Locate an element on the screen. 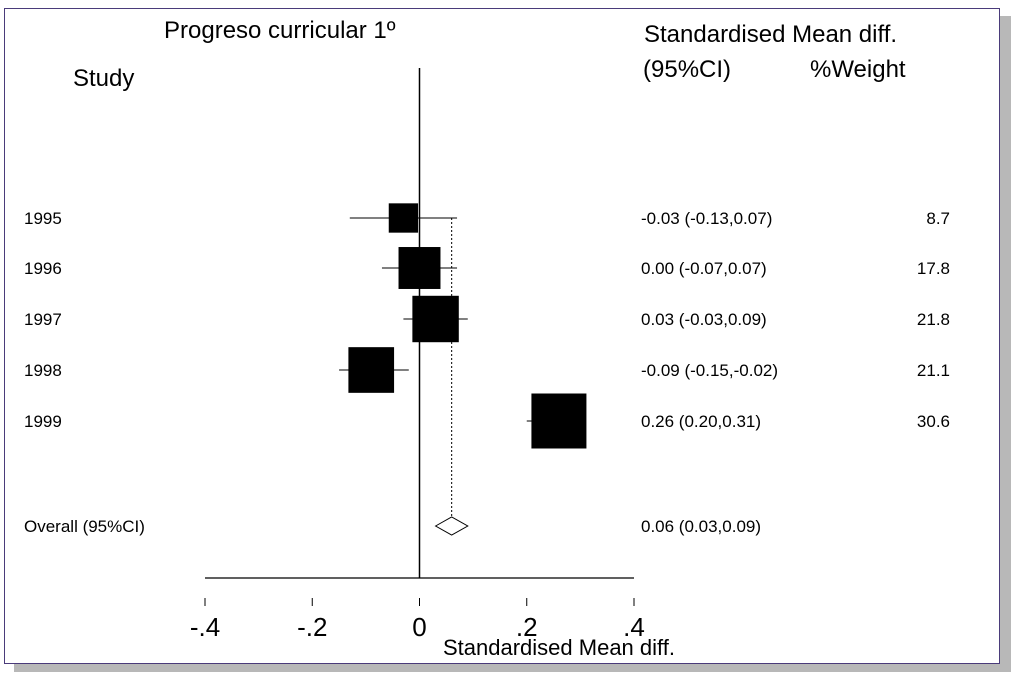 The height and width of the screenshot is (674, 1013). x-tick-label: -.2 is located at coordinates (312, 627).